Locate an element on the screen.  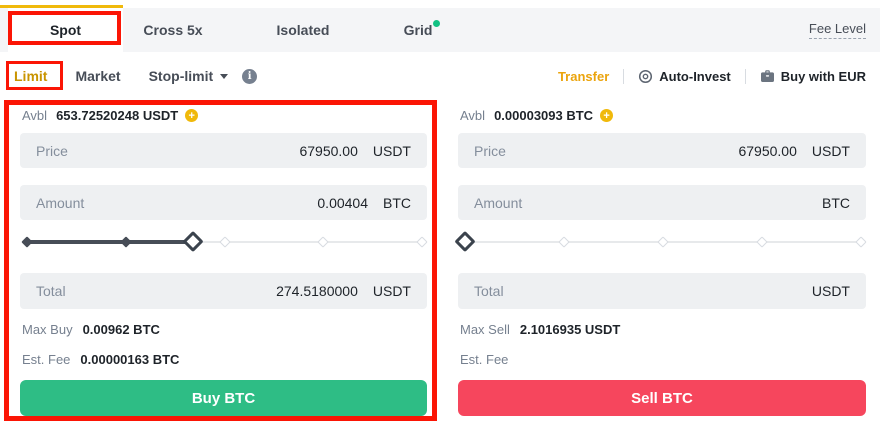
tab-spot-label: Spot is located at coordinates (65, 30).